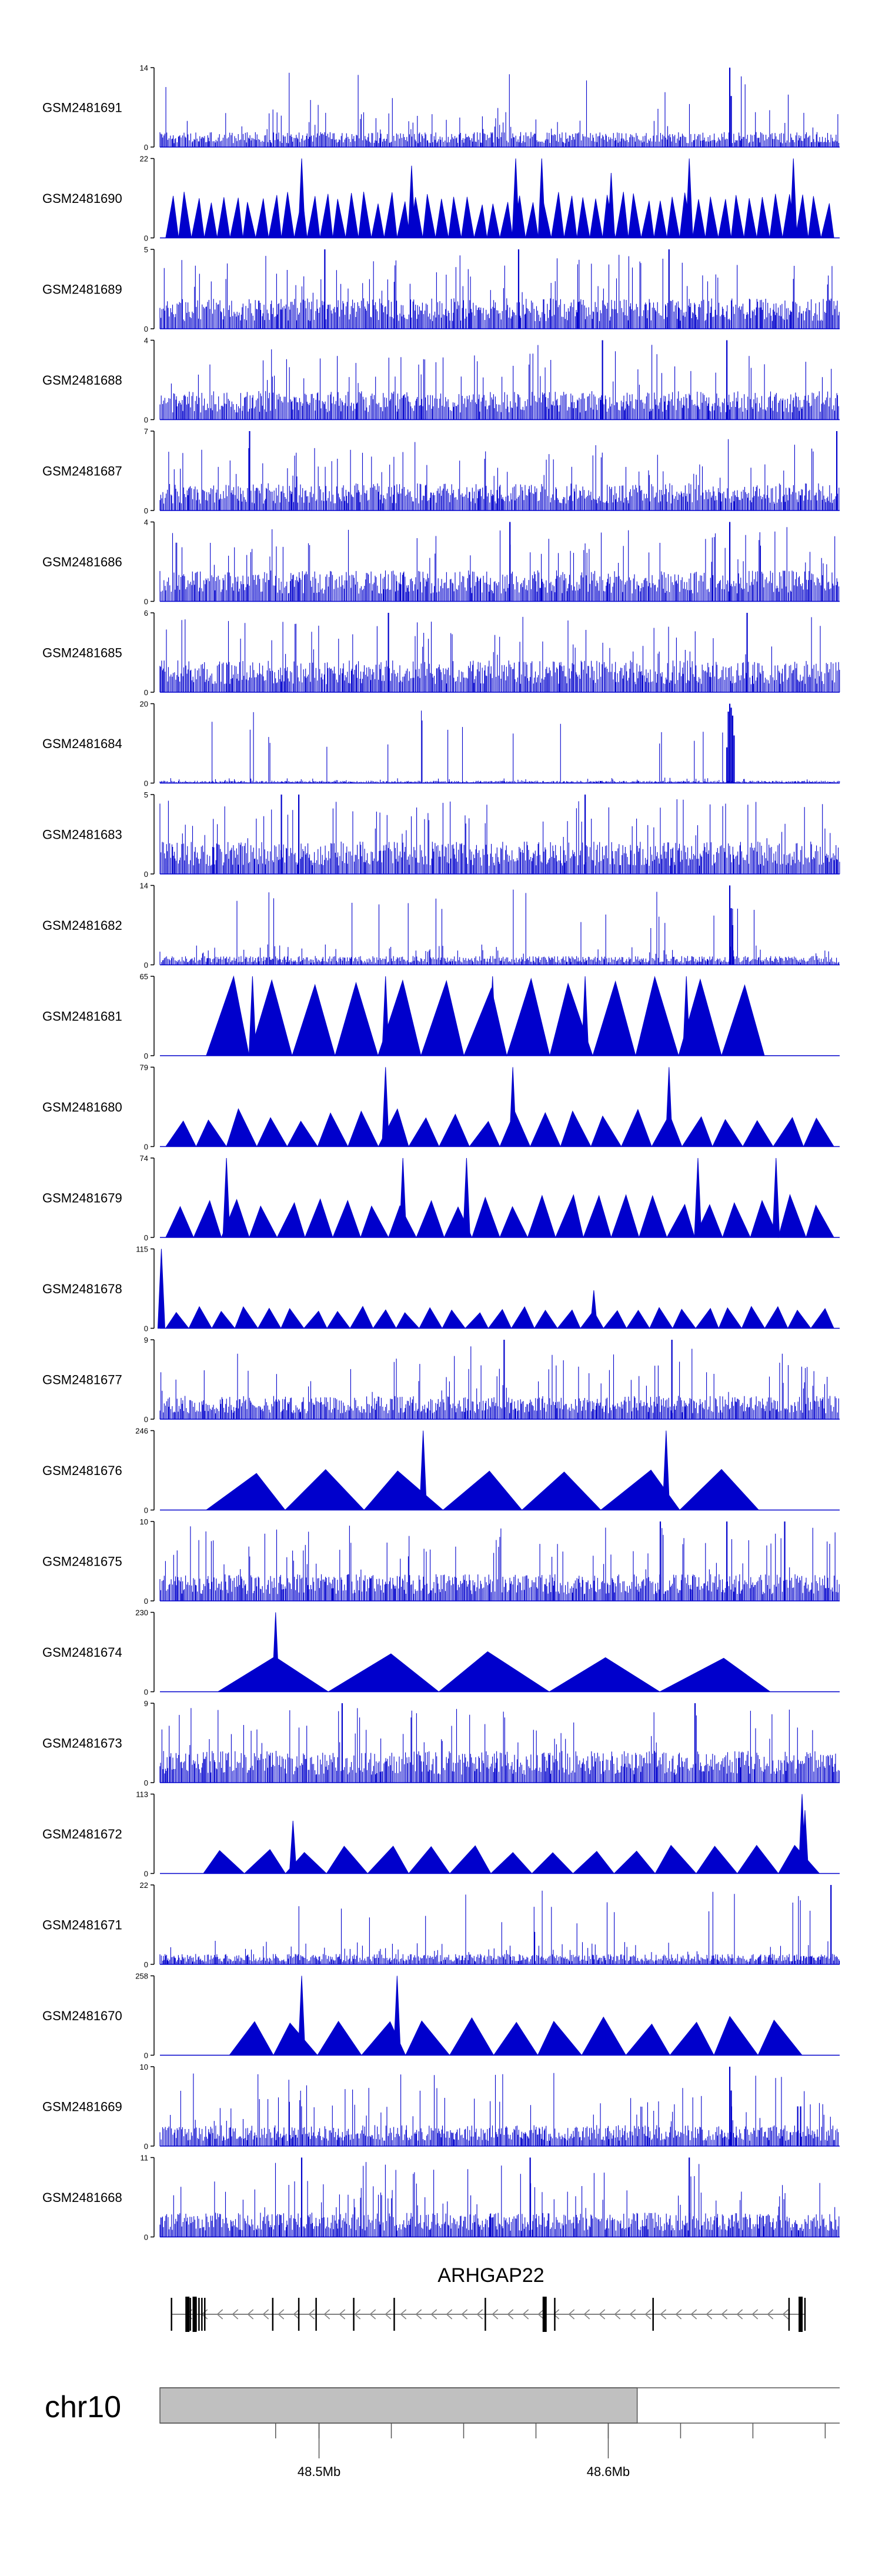 The width and height of the screenshot is (882, 2576). Describe the element at coordinates (441, 1471) in the screenshot. I see `track-GSM2481676: GSM2481676 246 0` at that location.